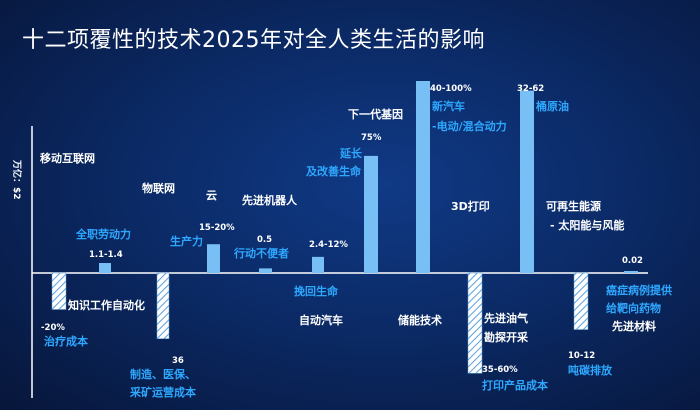 This screenshot has height=410, width=700. What do you see at coordinates (375, 114) in the screenshot?
I see `label-genomics: 下一代基因` at bounding box center [375, 114].